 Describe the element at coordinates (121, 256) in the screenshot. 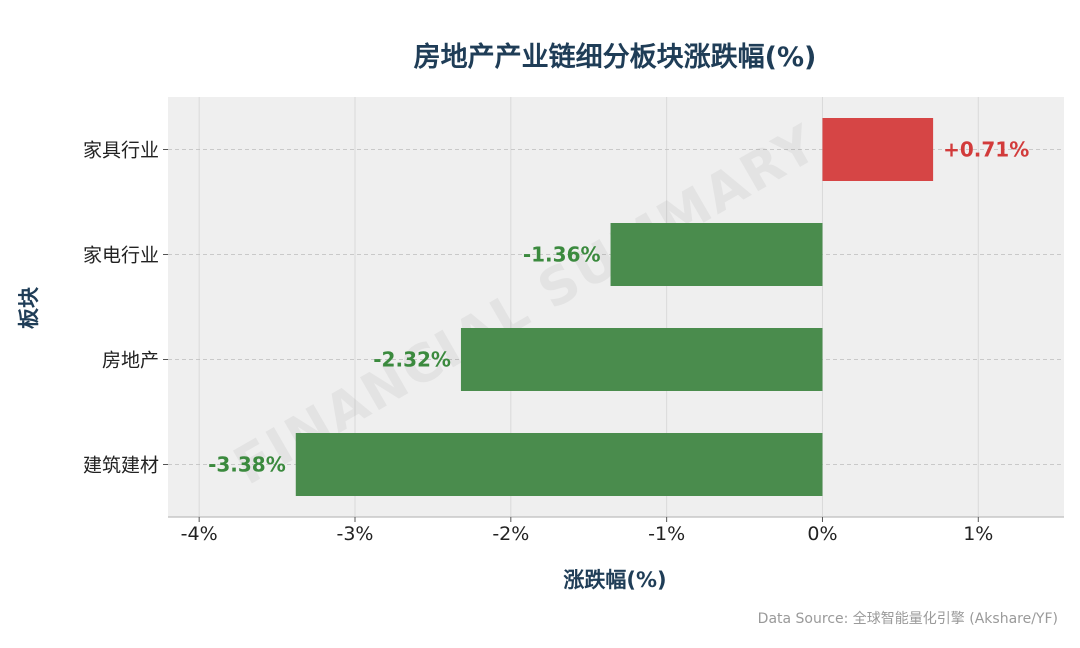

I see `y-tick-label: 家电行业` at that location.